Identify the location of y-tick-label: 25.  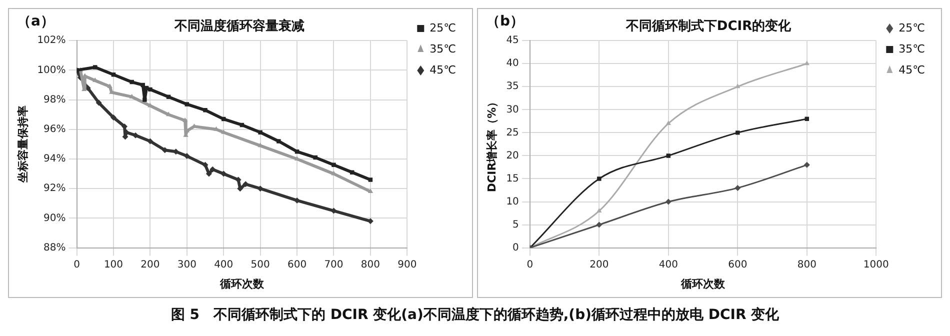
(512, 132).